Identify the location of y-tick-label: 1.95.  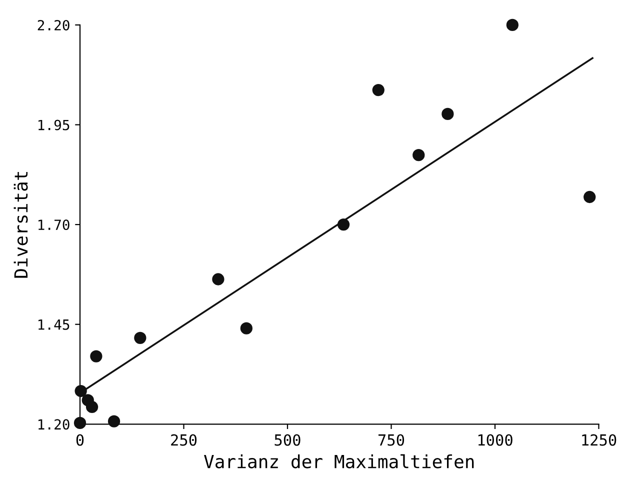
(54, 125).